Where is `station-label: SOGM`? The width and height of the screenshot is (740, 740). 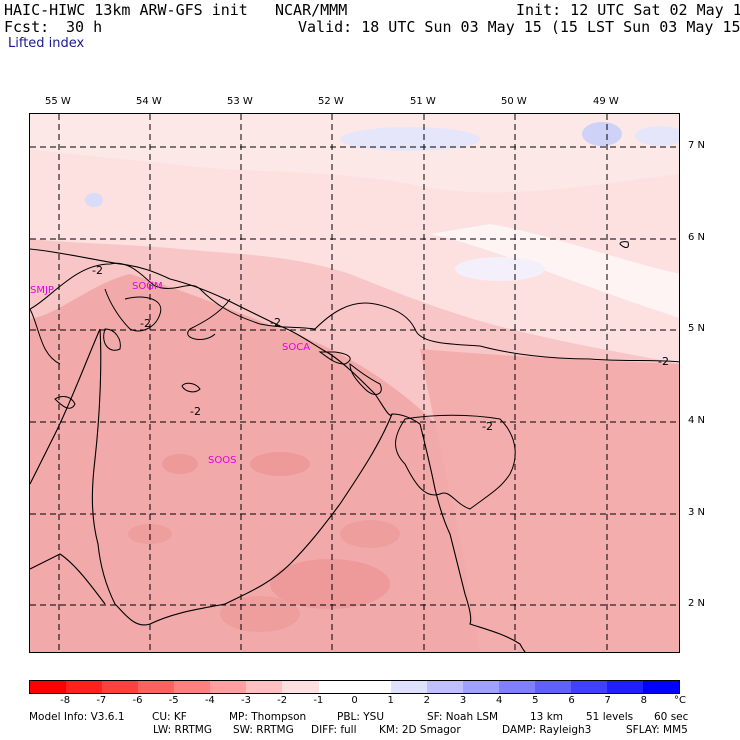
station-label: SOGM is located at coordinates (147, 286).